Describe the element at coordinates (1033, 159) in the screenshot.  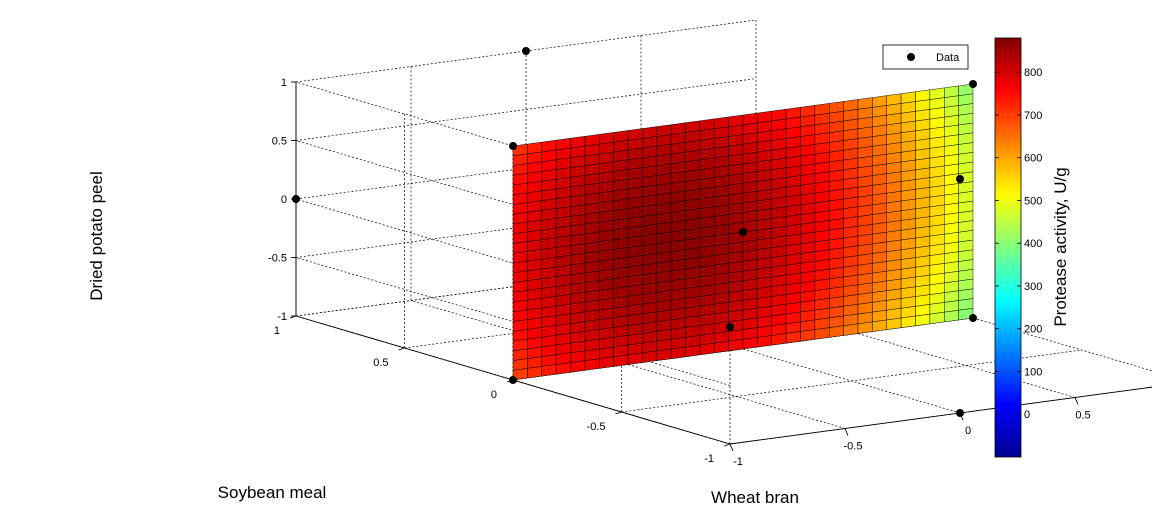
I see `colorbar-tick-label: 600` at that location.